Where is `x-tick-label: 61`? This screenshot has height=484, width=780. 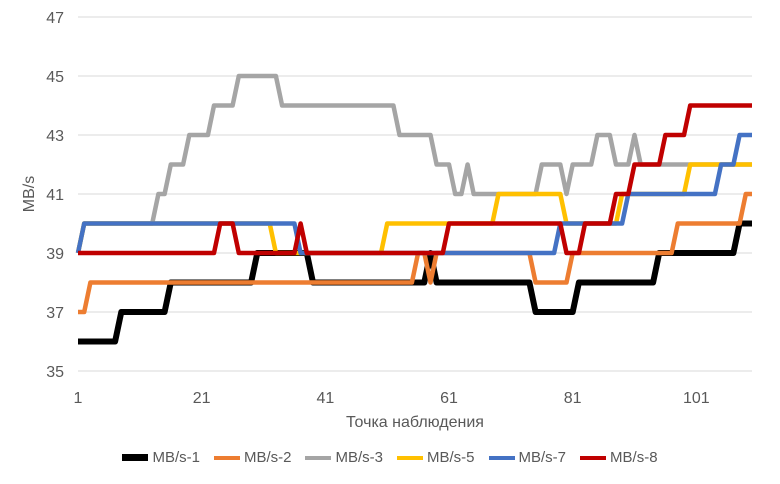 x-tick-label: 61 is located at coordinates (449, 398).